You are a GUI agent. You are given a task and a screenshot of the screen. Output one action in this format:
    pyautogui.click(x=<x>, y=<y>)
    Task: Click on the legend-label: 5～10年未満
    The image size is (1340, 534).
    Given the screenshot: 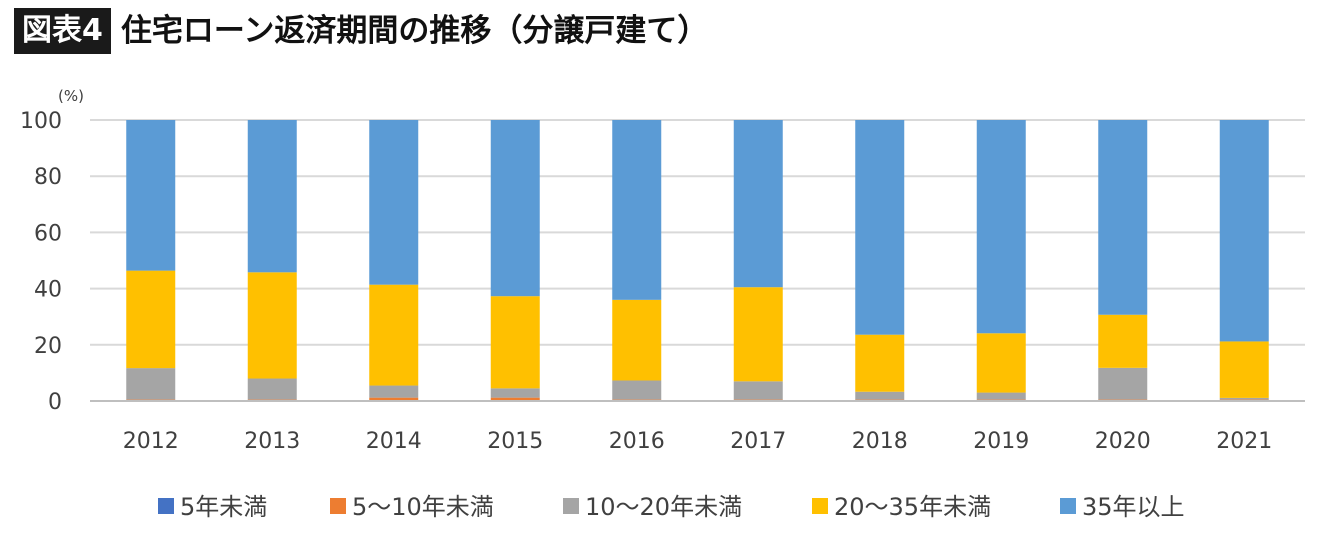 What is the action you would take?
    pyautogui.click(x=423, y=507)
    